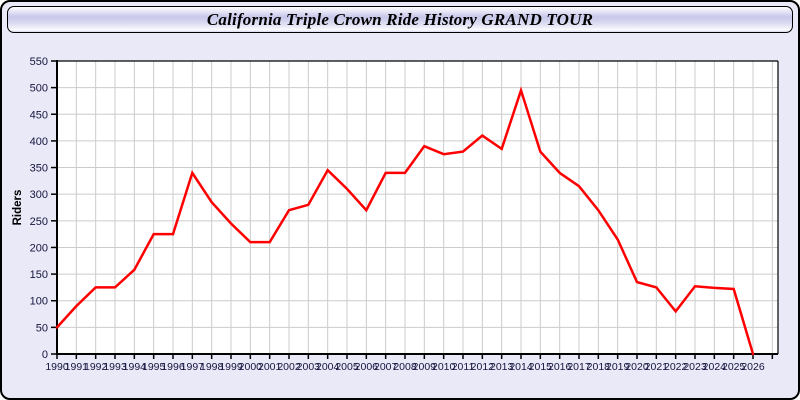 This screenshot has height=400, width=800. Describe the element at coordinates (637, 367) in the screenshot. I see `x-axis-tick-label: 2020` at that location.